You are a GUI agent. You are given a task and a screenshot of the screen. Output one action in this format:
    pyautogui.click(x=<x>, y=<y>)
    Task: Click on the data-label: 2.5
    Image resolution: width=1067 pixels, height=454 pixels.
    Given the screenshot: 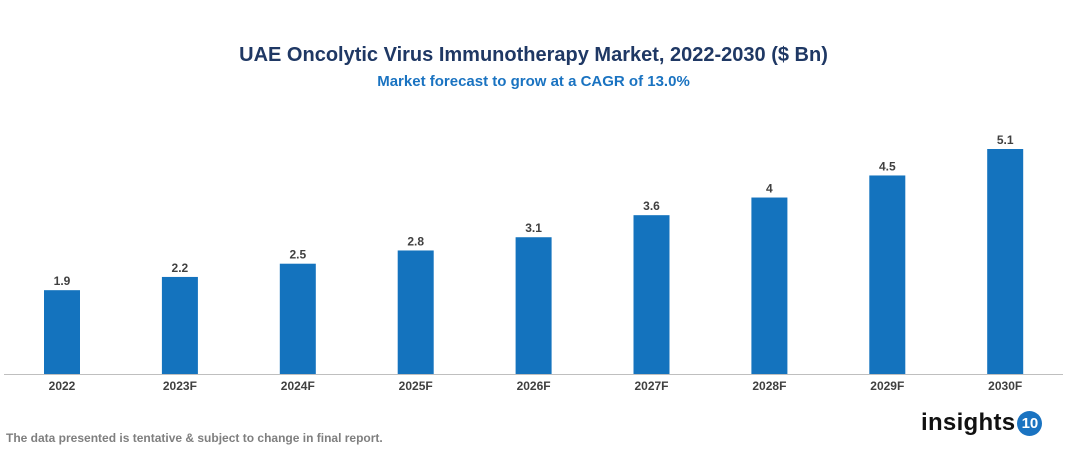 What is the action you would take?
    pyautogui.click(x=297, y=255)
    